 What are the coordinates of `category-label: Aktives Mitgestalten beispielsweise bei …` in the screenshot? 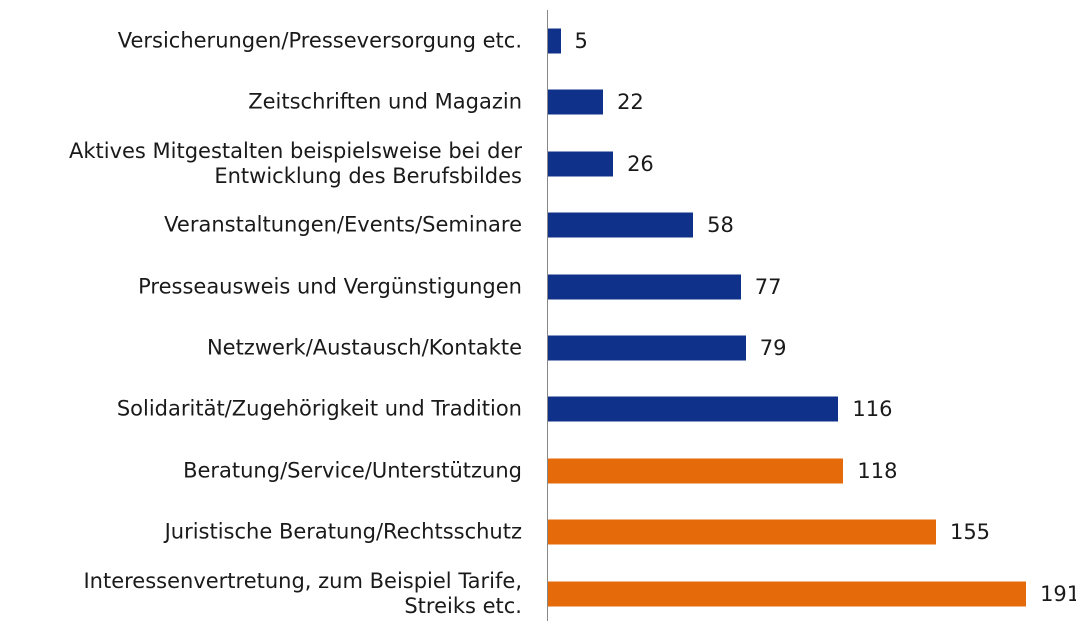 It's located at (295, 163).